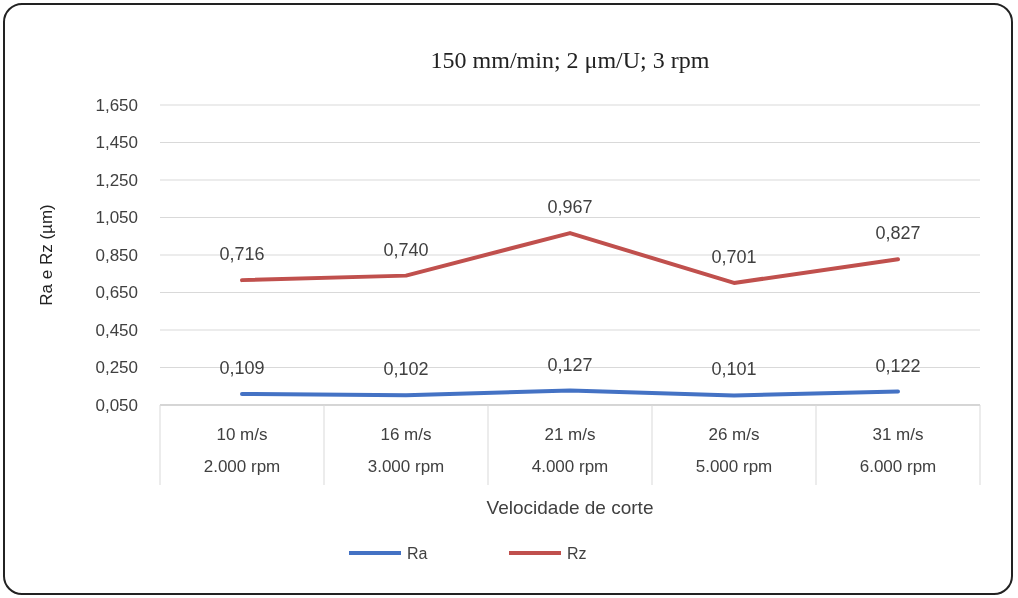 This screenshot has width=1018, height=598. I want to click on x-tick-label: 21 m/s 4.000 rpm, so click(570, 450).